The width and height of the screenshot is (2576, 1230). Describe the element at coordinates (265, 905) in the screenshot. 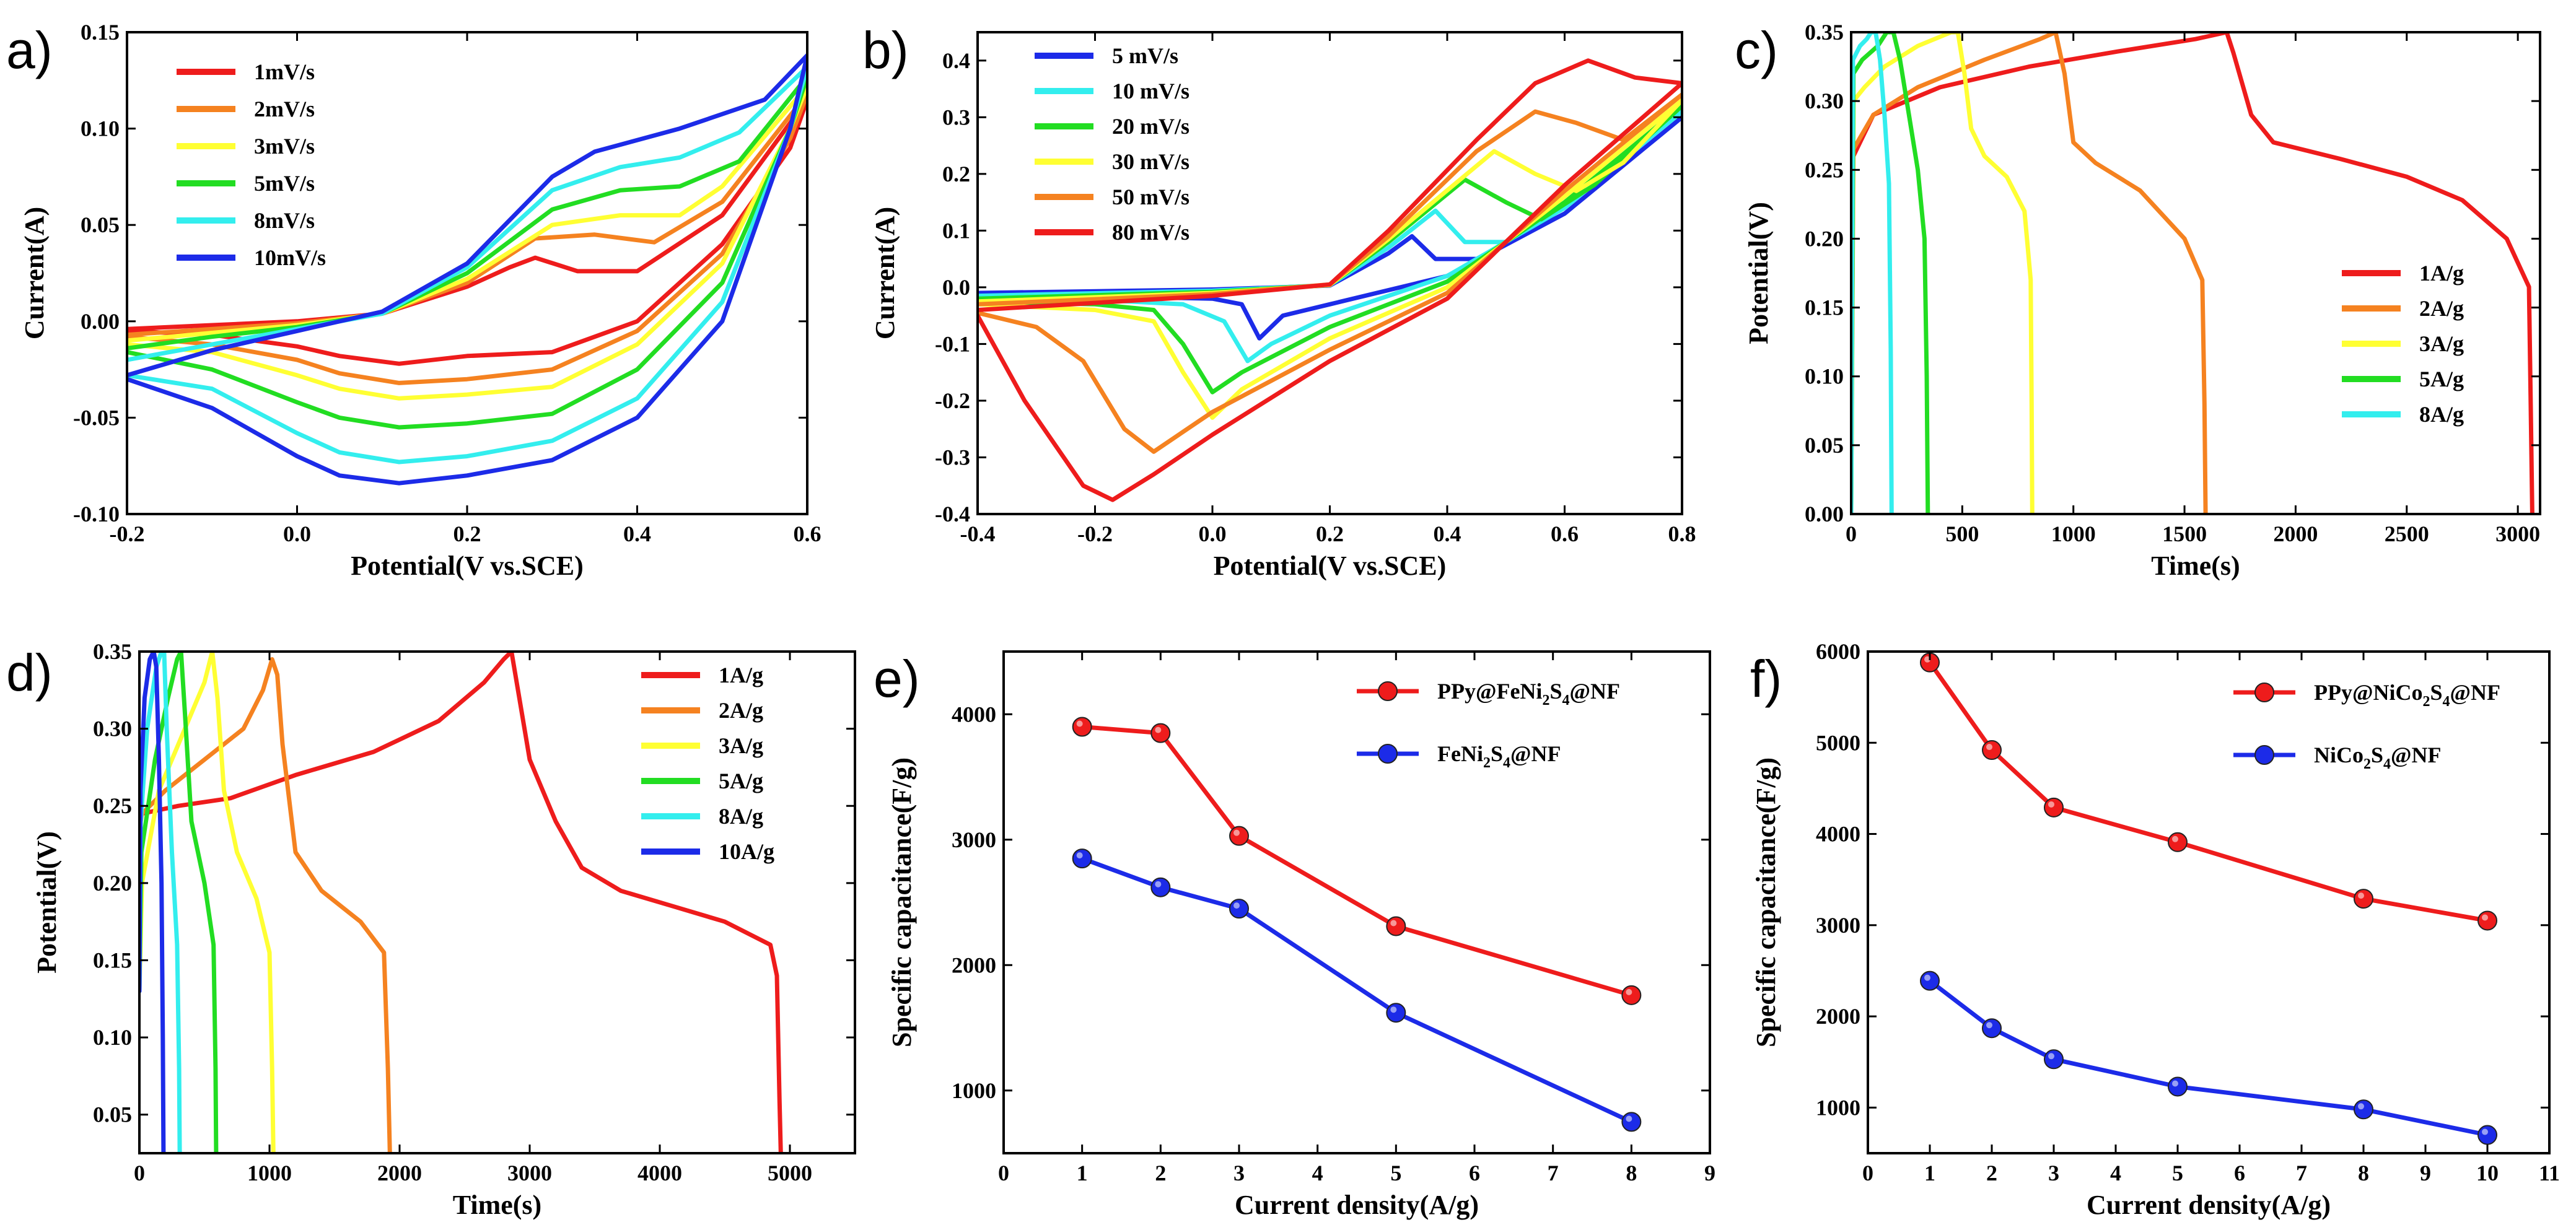

I see `series-line-2A/g` at that location.